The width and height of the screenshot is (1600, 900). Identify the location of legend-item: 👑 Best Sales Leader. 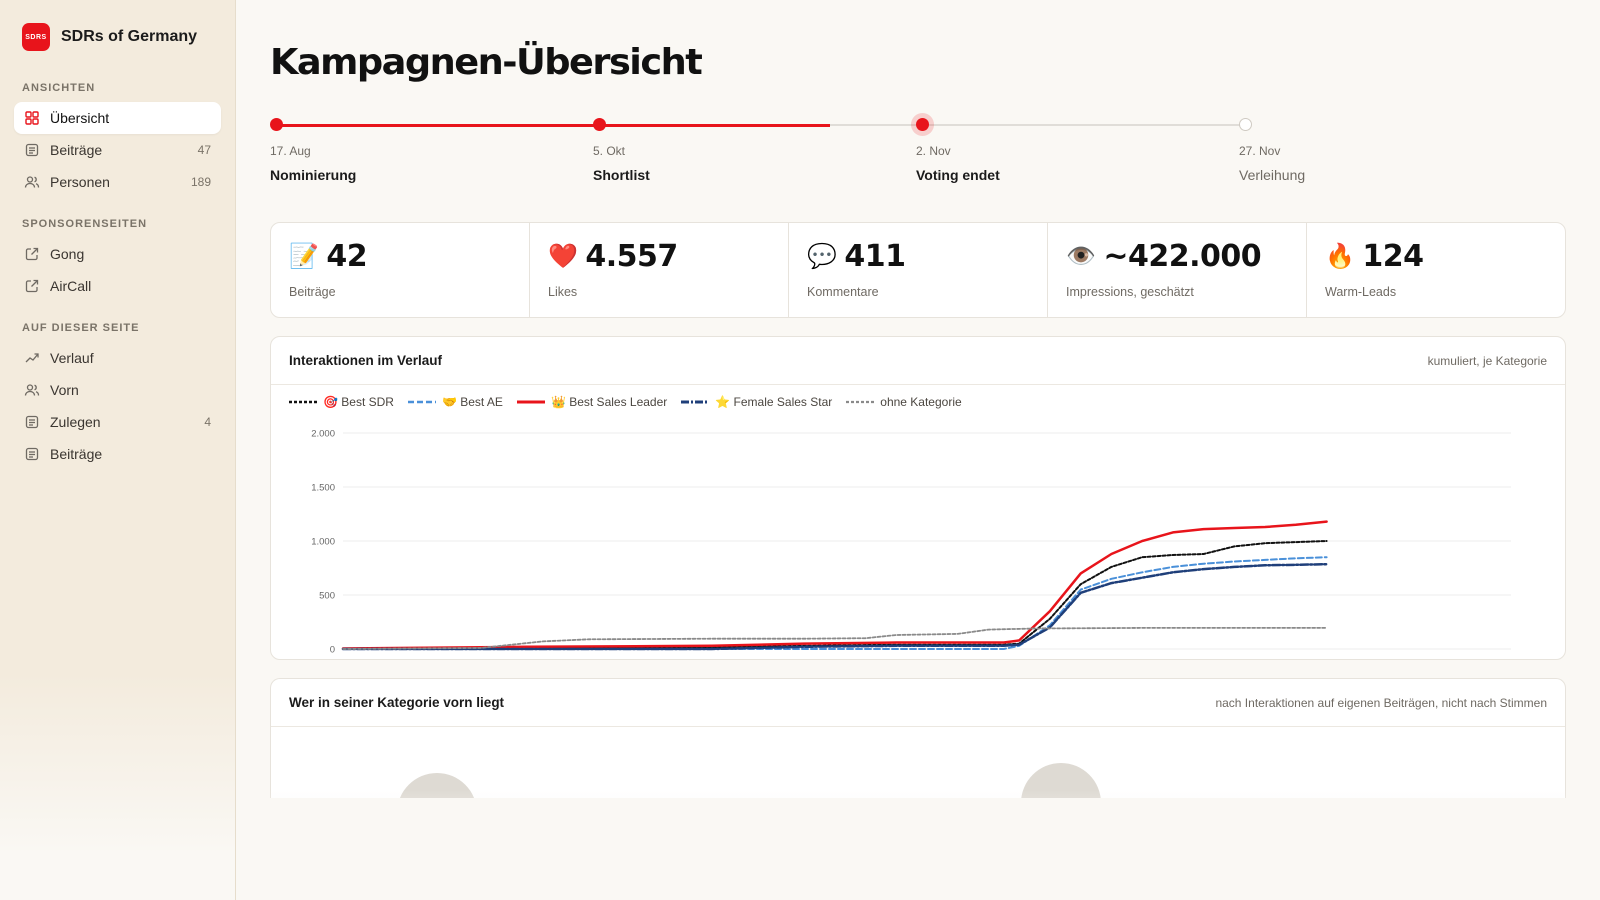
(592, 402).